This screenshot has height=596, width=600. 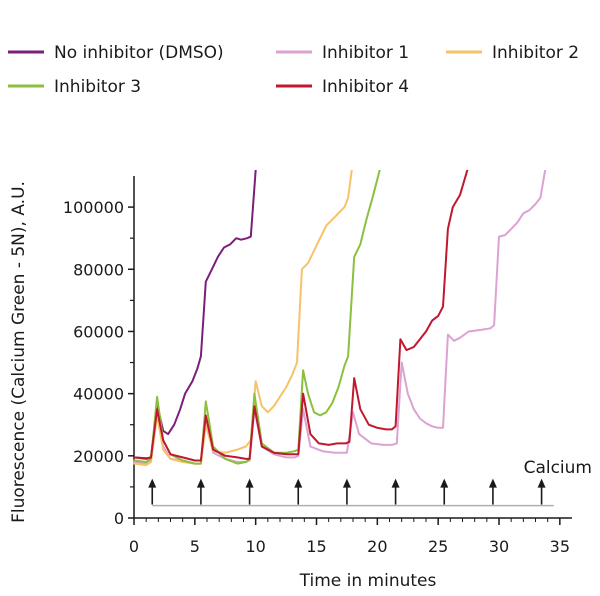 I want to click on legend-label: Inhibitor 4, so click(x=365, y=87).